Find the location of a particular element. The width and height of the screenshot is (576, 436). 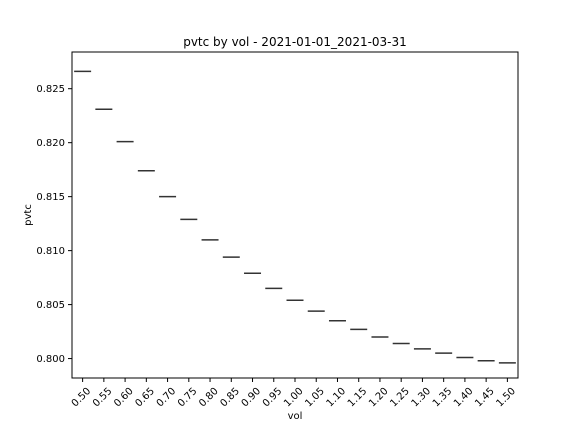

y-axis: 0.800 0.805 0.810 0.815 0.820 0.825 is located at coordinates (54, 224).